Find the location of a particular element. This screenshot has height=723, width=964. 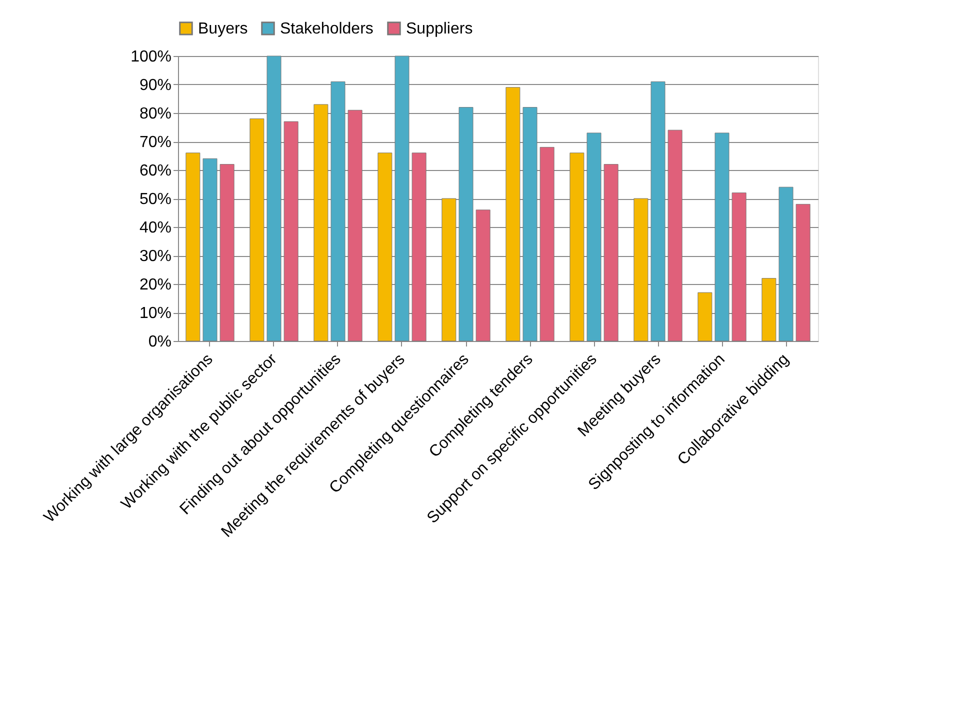

legend-label: Buyers is located at coordinates (223, 29).